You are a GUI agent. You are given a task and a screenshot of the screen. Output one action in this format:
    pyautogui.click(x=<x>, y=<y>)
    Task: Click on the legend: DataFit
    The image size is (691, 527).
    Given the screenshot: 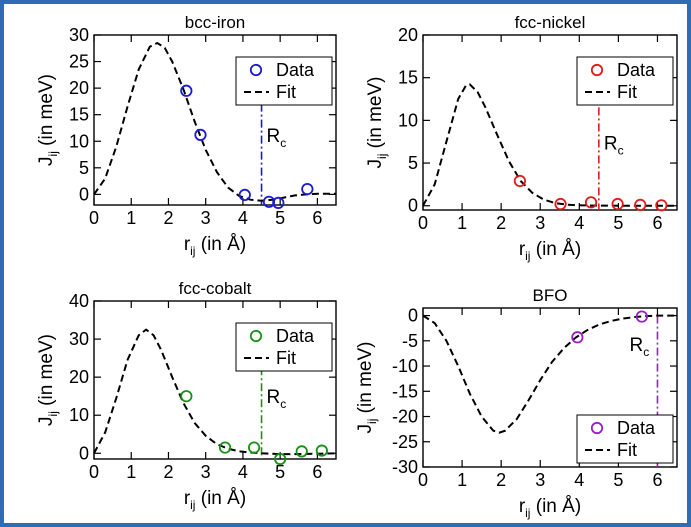 What is the action you would take?
    pyautogui.click(x=284, y=347)
    